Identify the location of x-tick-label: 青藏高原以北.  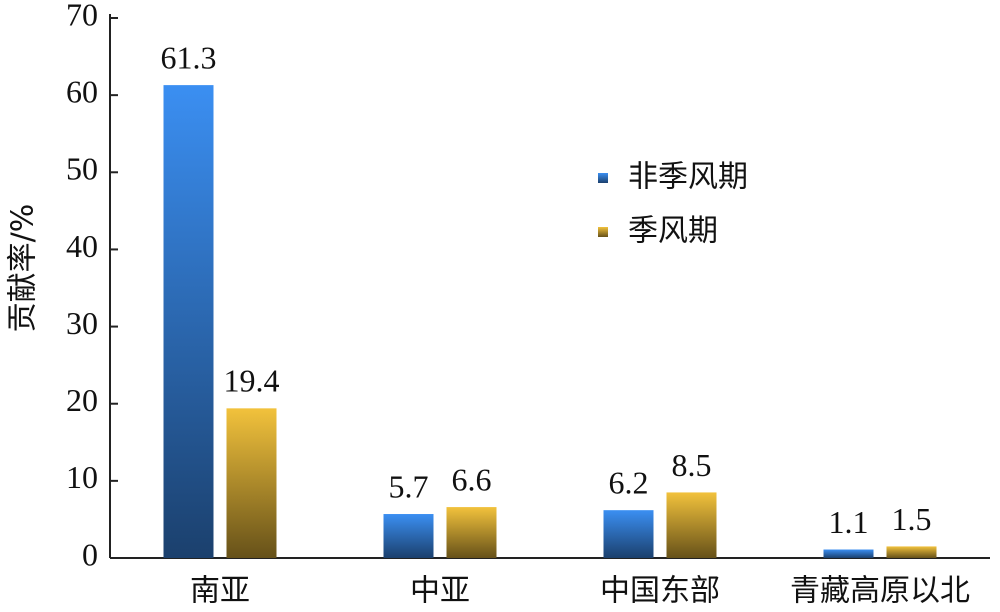
(880, 591).